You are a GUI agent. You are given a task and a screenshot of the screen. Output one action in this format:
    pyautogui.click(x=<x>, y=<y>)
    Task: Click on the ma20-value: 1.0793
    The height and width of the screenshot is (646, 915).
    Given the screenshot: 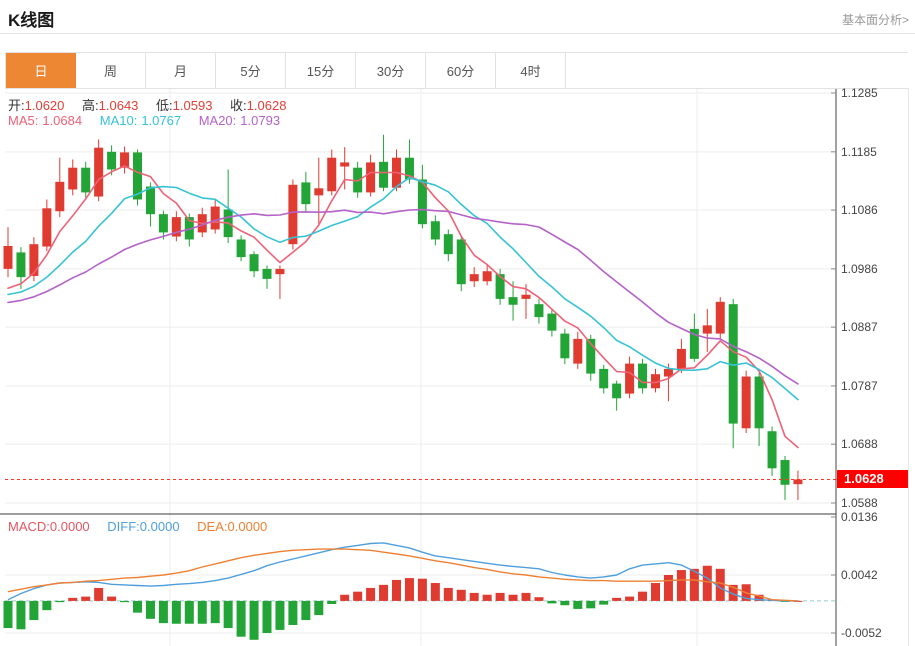 What is the action you would take?
    pyautogui.click(x=260, y=120)
    